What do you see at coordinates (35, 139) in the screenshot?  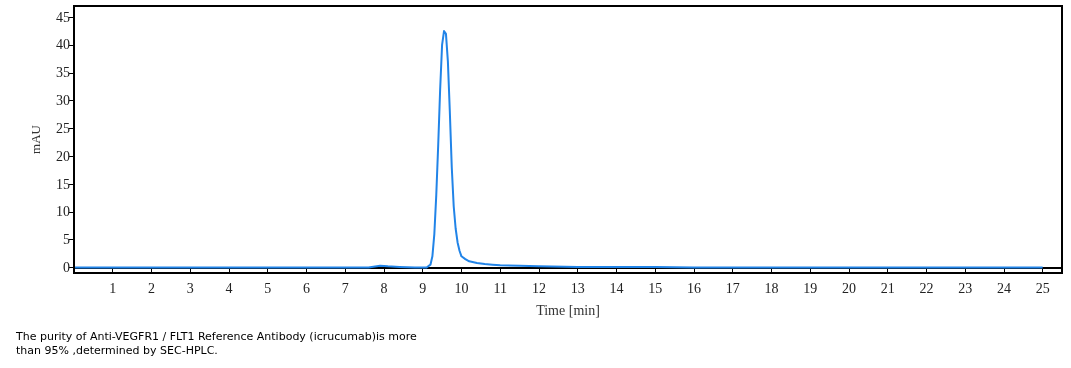 I see `y-axis-title: mAU` at bounding box center [35, 139].